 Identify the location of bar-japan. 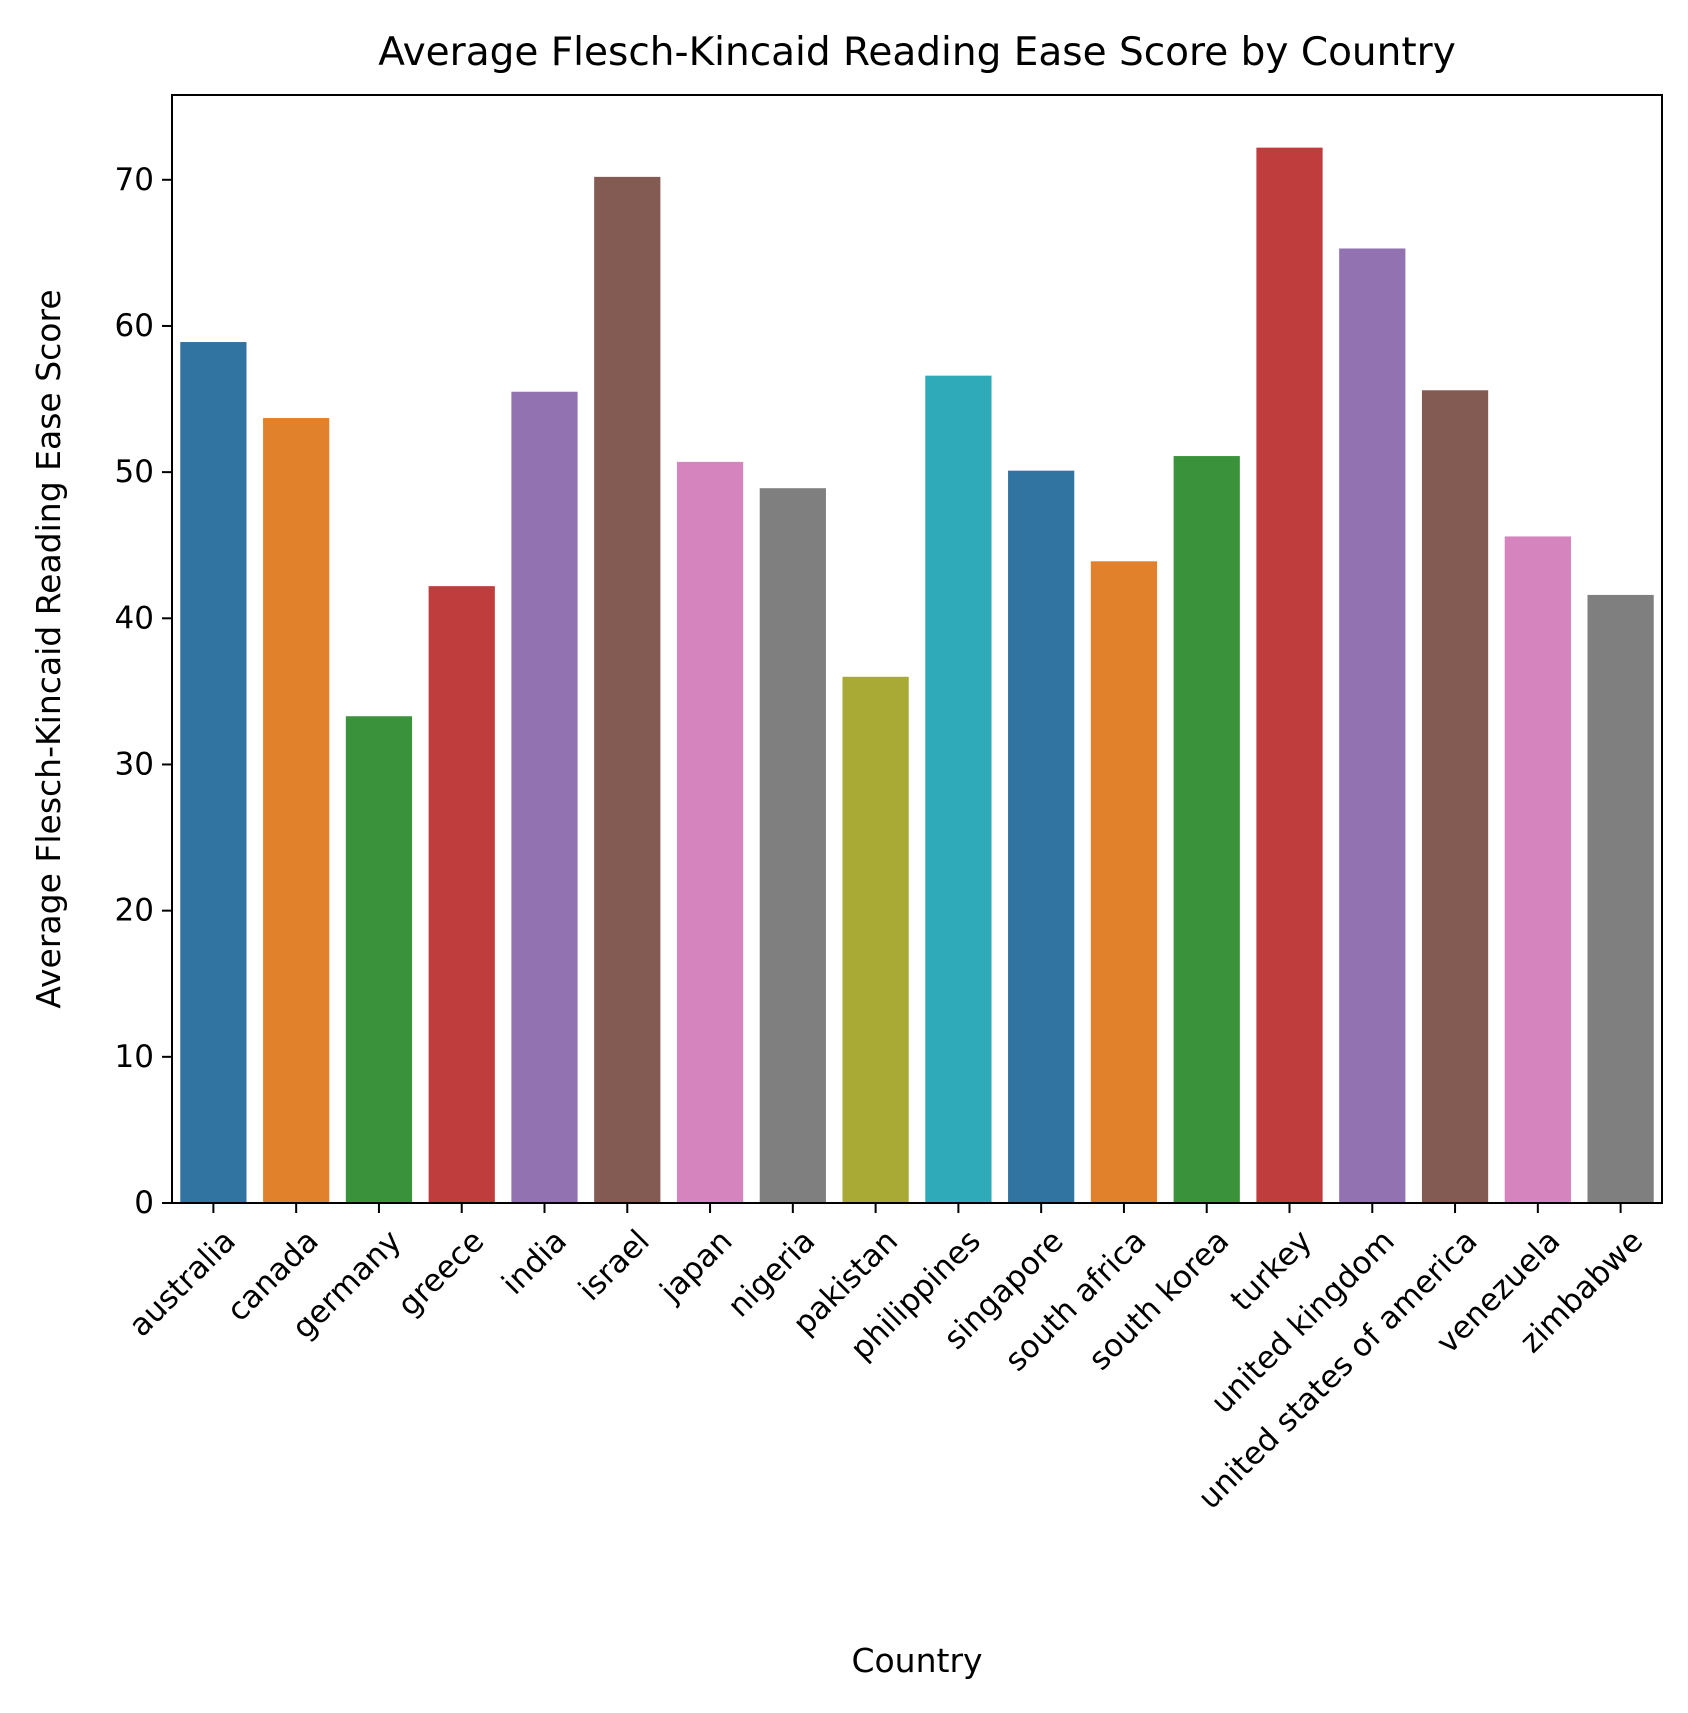
(710, 832).